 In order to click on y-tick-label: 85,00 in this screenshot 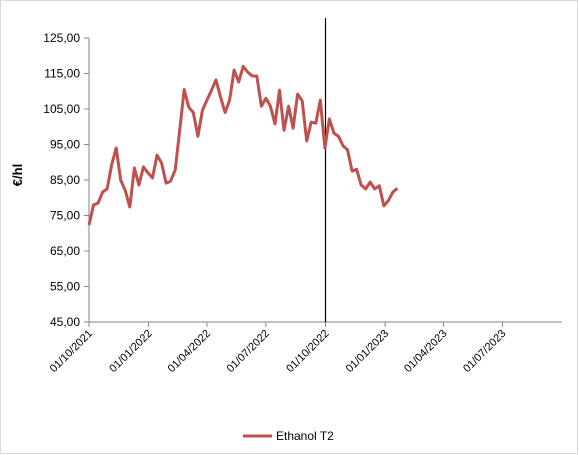, I will do `click(65, 180)`.